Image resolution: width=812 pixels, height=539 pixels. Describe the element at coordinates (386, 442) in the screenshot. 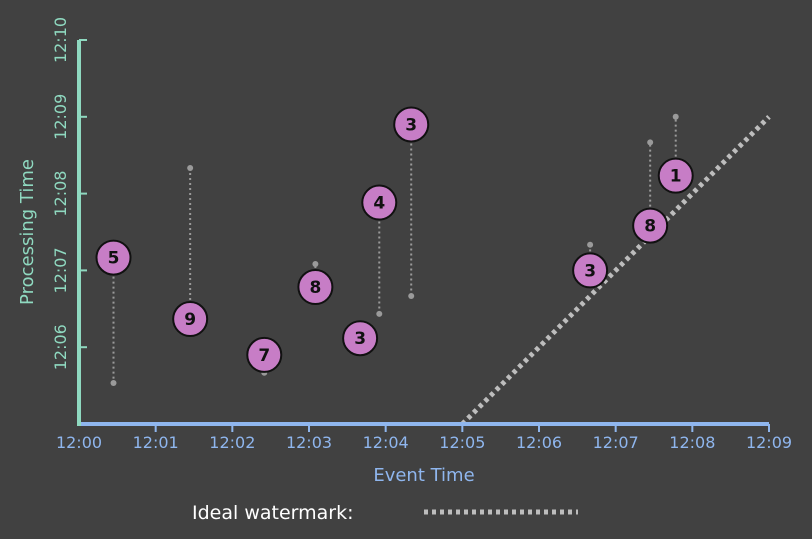

I see `x-tick-label: 12:04` at that location.